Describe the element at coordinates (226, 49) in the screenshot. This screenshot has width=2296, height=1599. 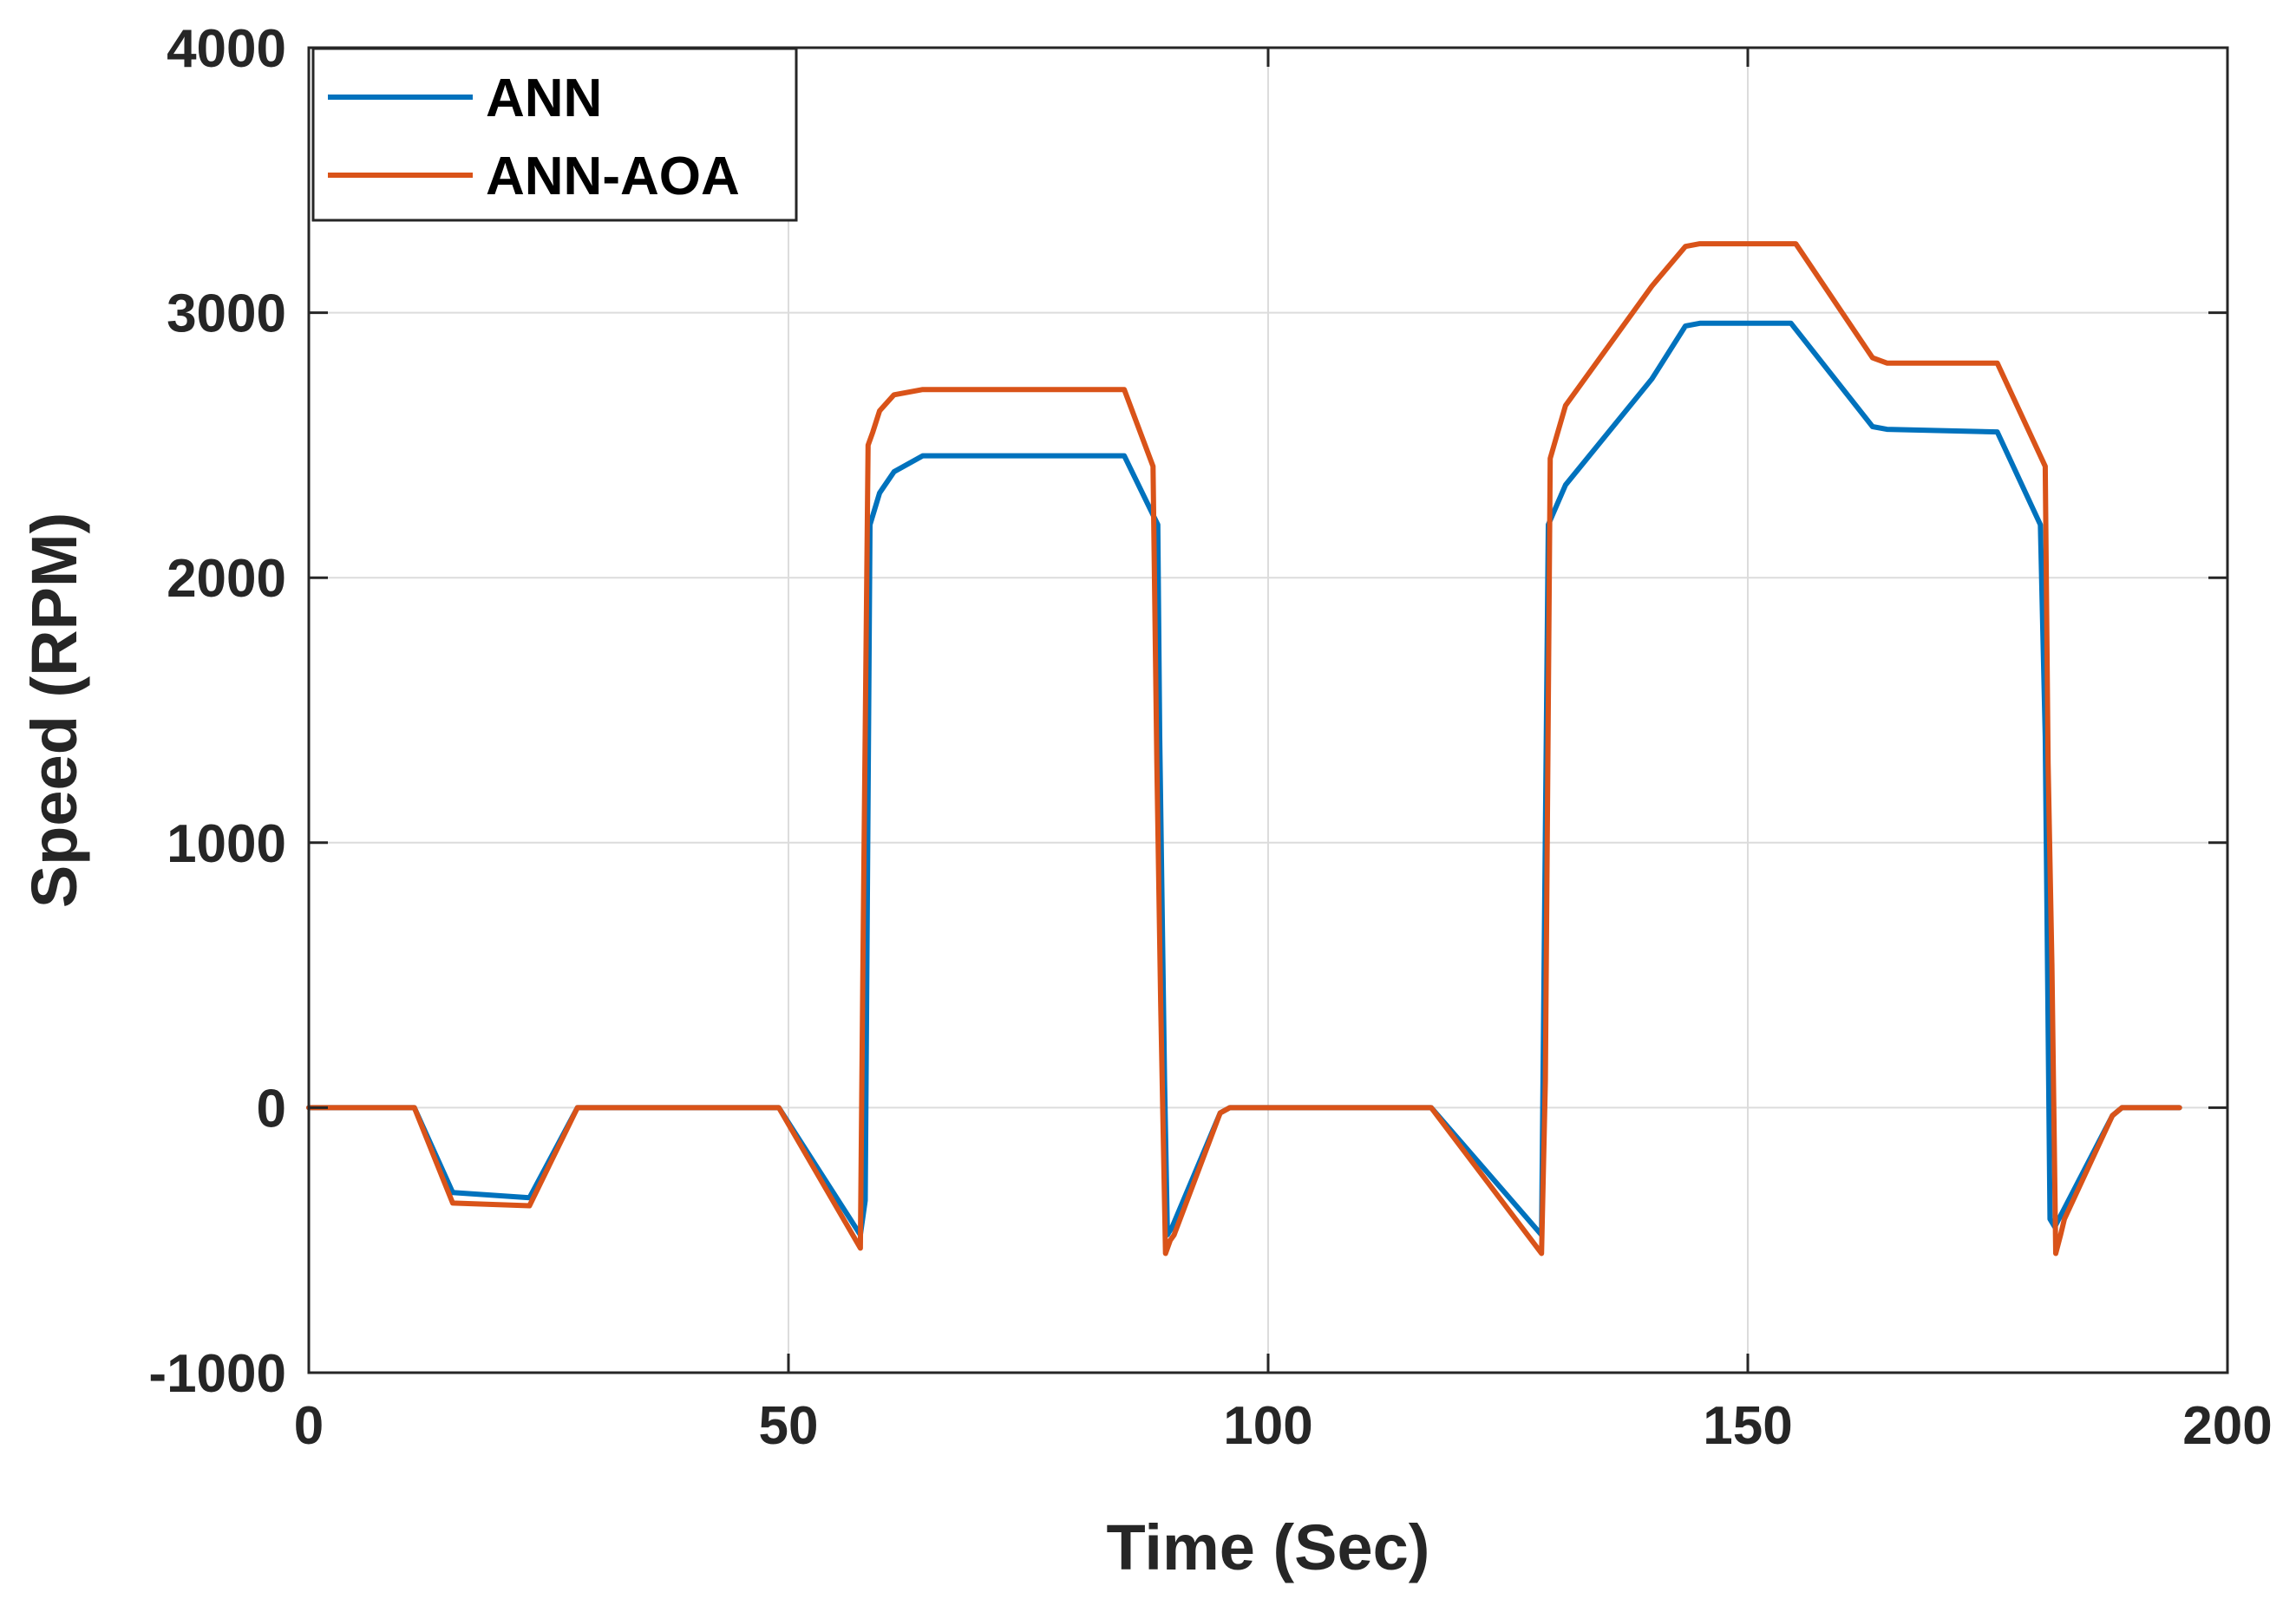
I see `y-tick-label: 4000` at that location.